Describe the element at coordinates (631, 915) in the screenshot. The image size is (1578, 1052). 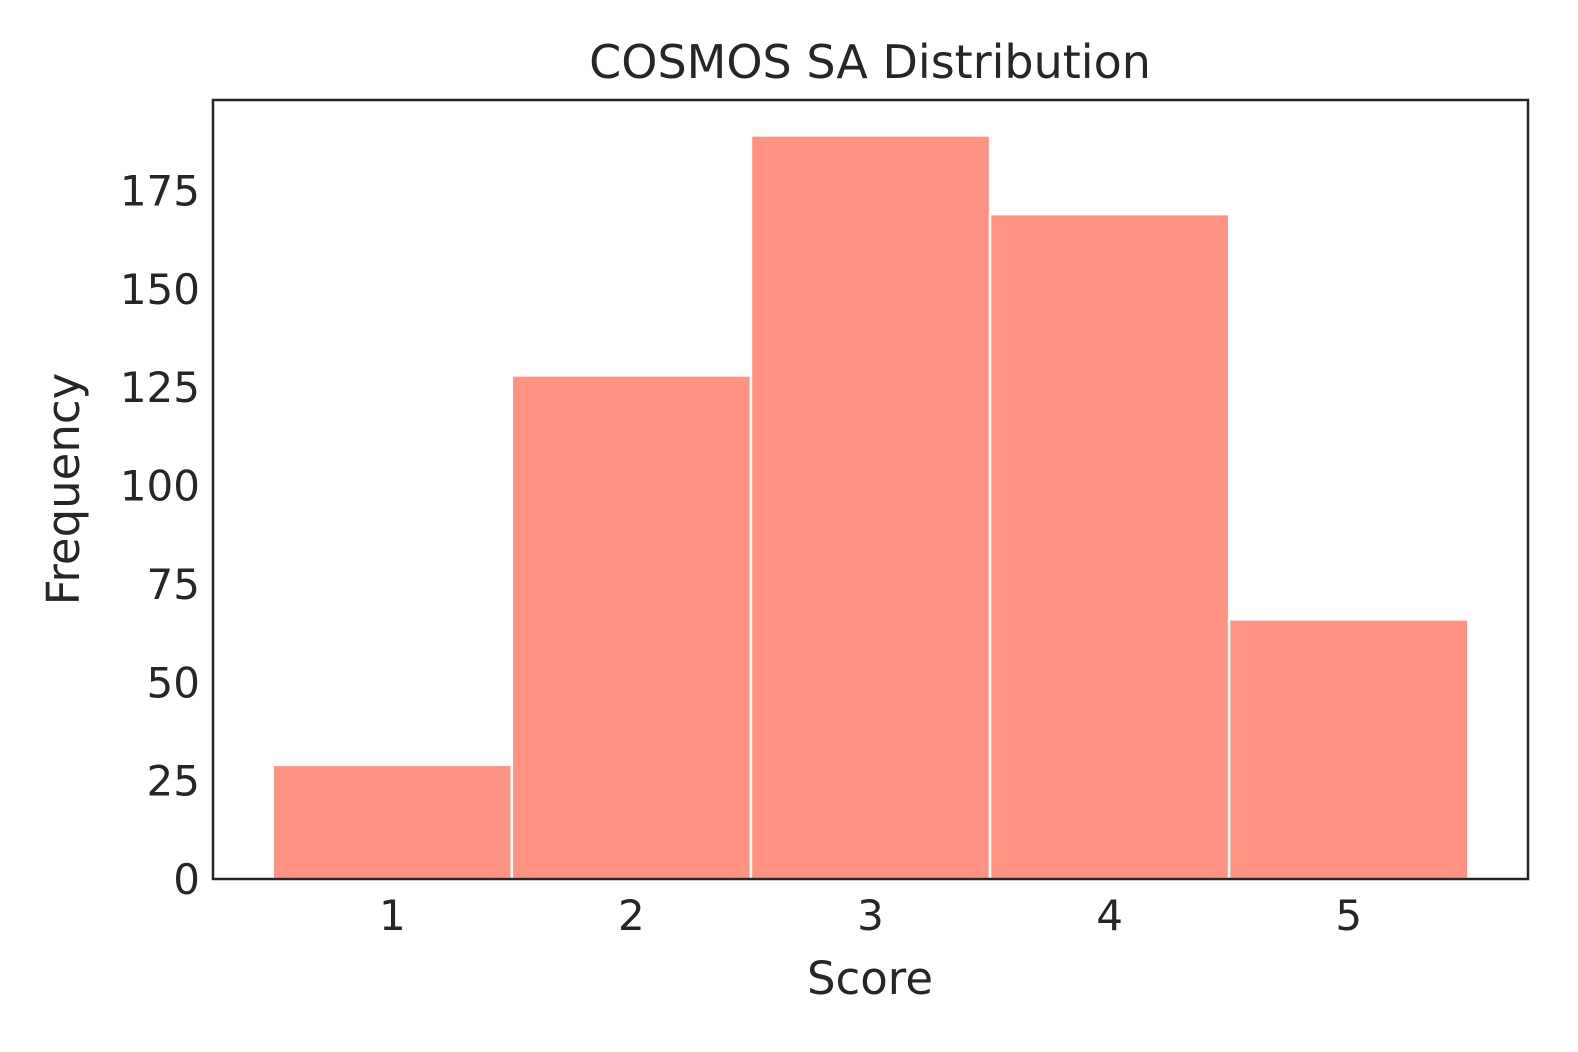
I see `x-tick-label: 2` at that location.